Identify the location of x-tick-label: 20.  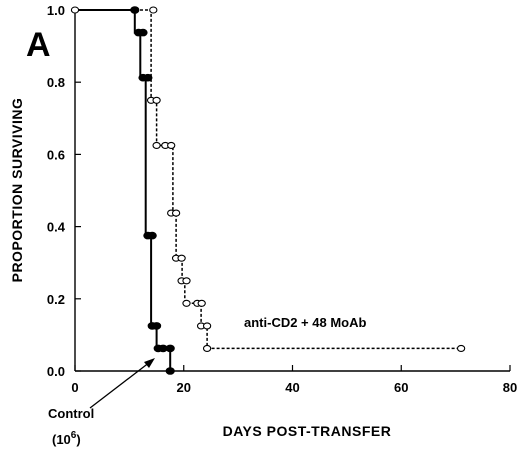
(184, 387).